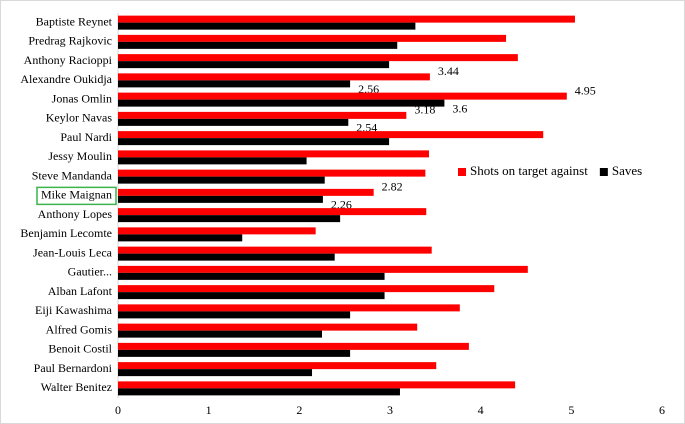 This screenshot has height=424, width=685. I want to click on x-tick-label: 6, so click(662, 410).